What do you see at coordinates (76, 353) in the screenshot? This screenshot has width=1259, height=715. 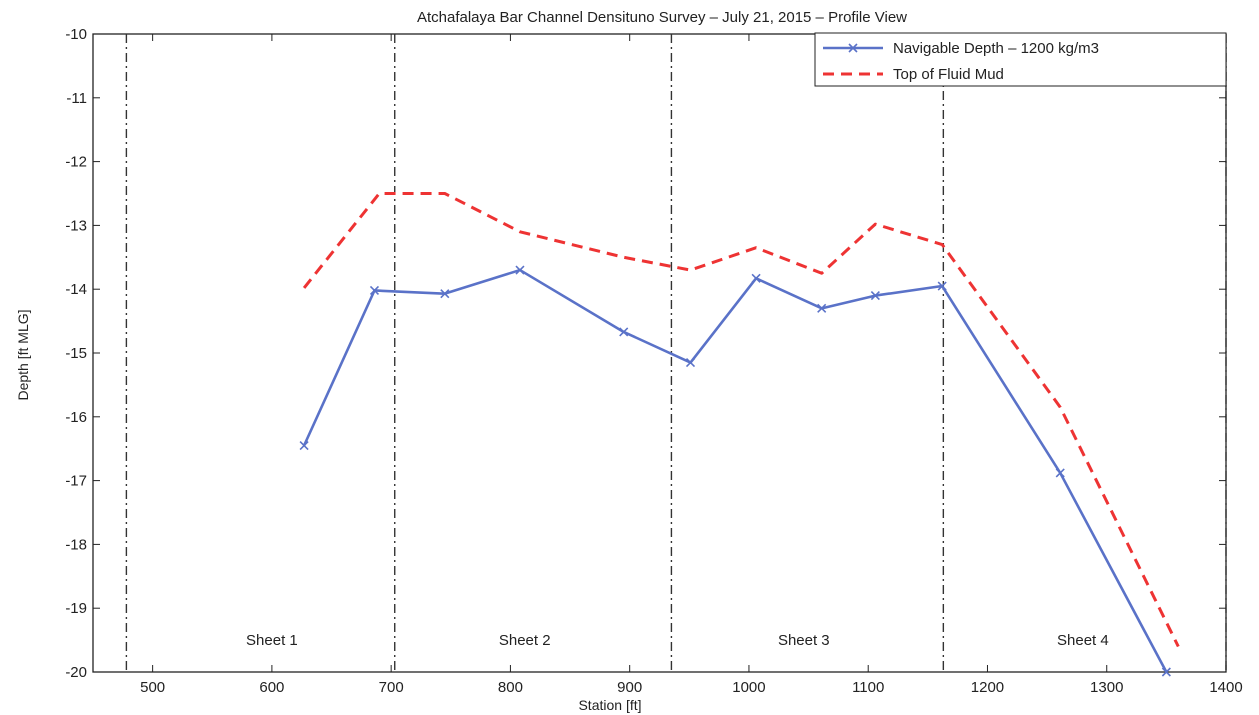 I see `y-tick-label: -15` at bounding box center [76, 353].